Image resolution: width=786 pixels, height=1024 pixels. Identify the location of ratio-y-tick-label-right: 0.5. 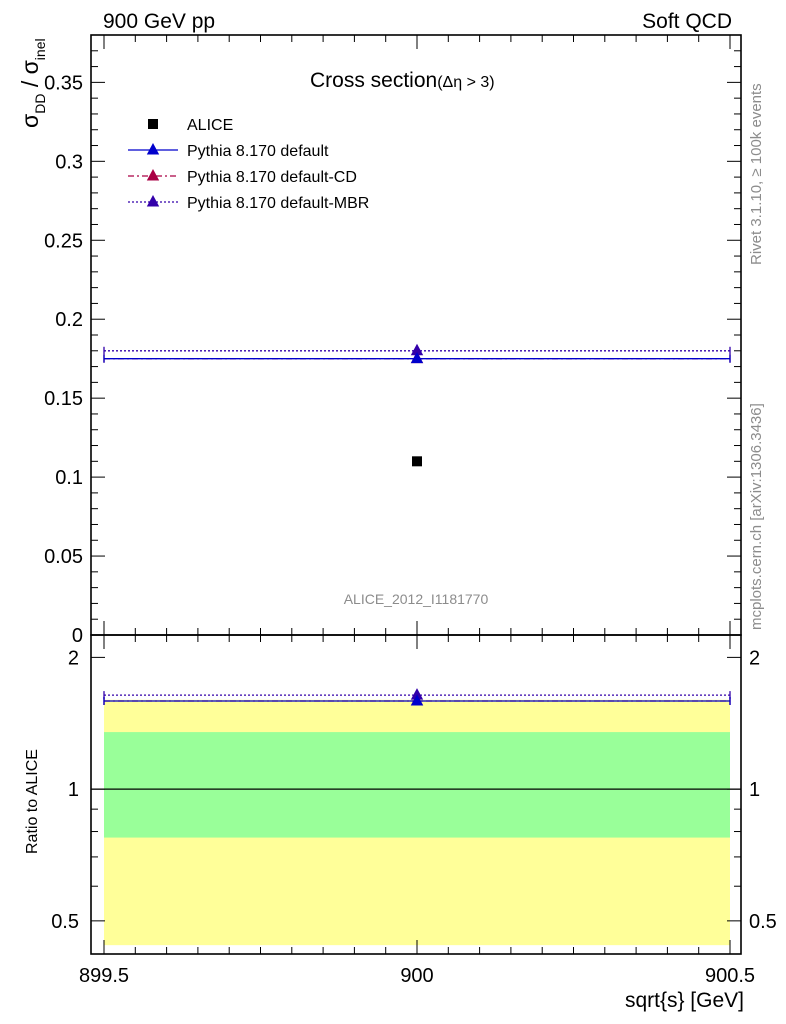
(763, 922).